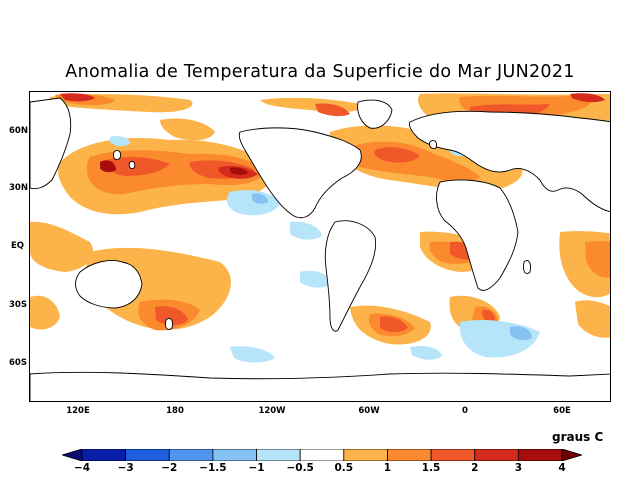  I want to click on lat-label-60s: 60S, so click(18, 363).